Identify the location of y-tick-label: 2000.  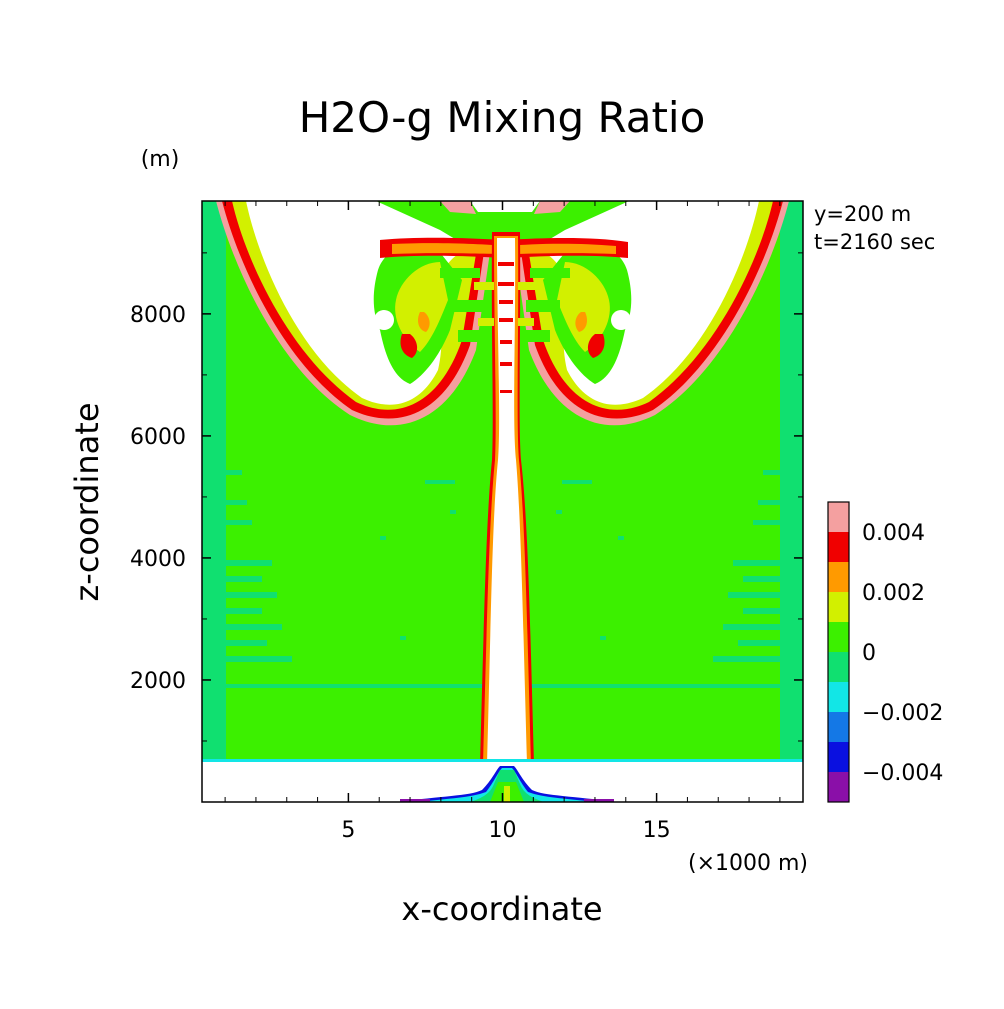
(158, 681).